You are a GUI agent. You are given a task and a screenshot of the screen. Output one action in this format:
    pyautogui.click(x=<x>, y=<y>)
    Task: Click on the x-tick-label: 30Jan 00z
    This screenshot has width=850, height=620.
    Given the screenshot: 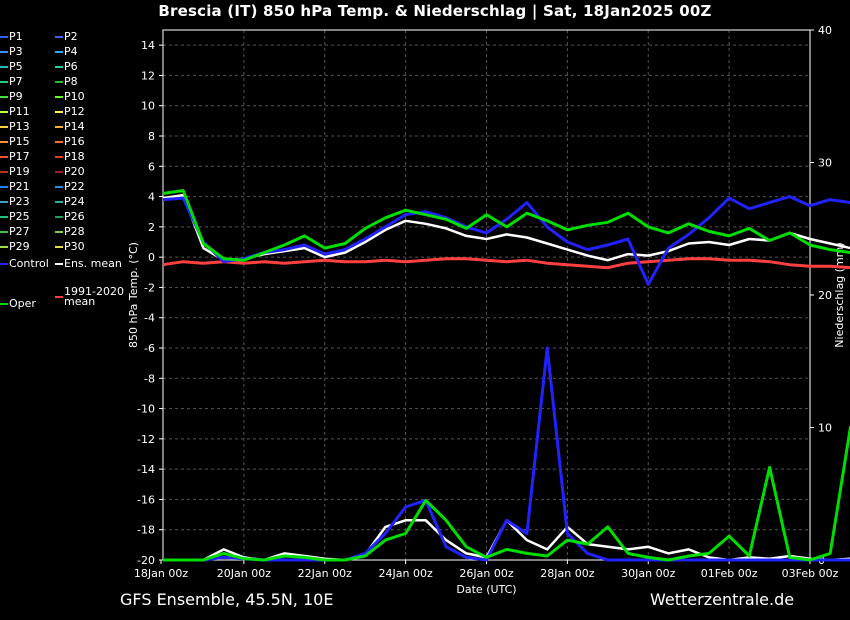 What is the action you would take?
    pyautogui.click(x=648, y=573)
    